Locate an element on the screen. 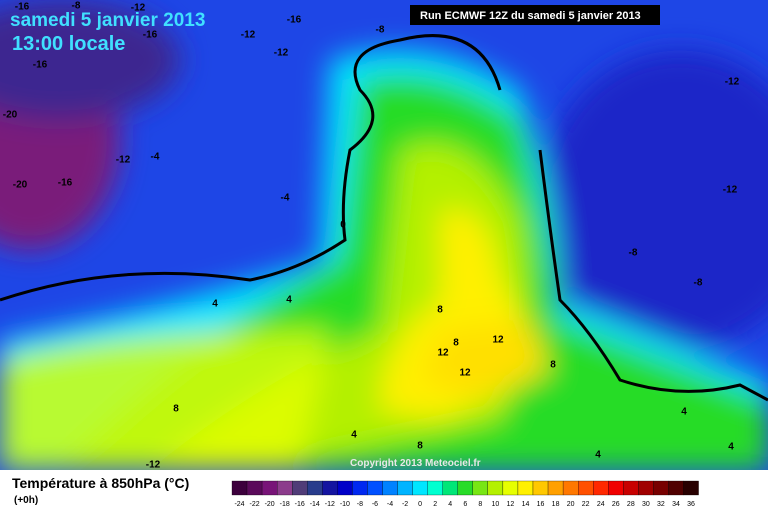 The image size is (768, 512). time: 13:00 locale is located at coordinates (68, 44).